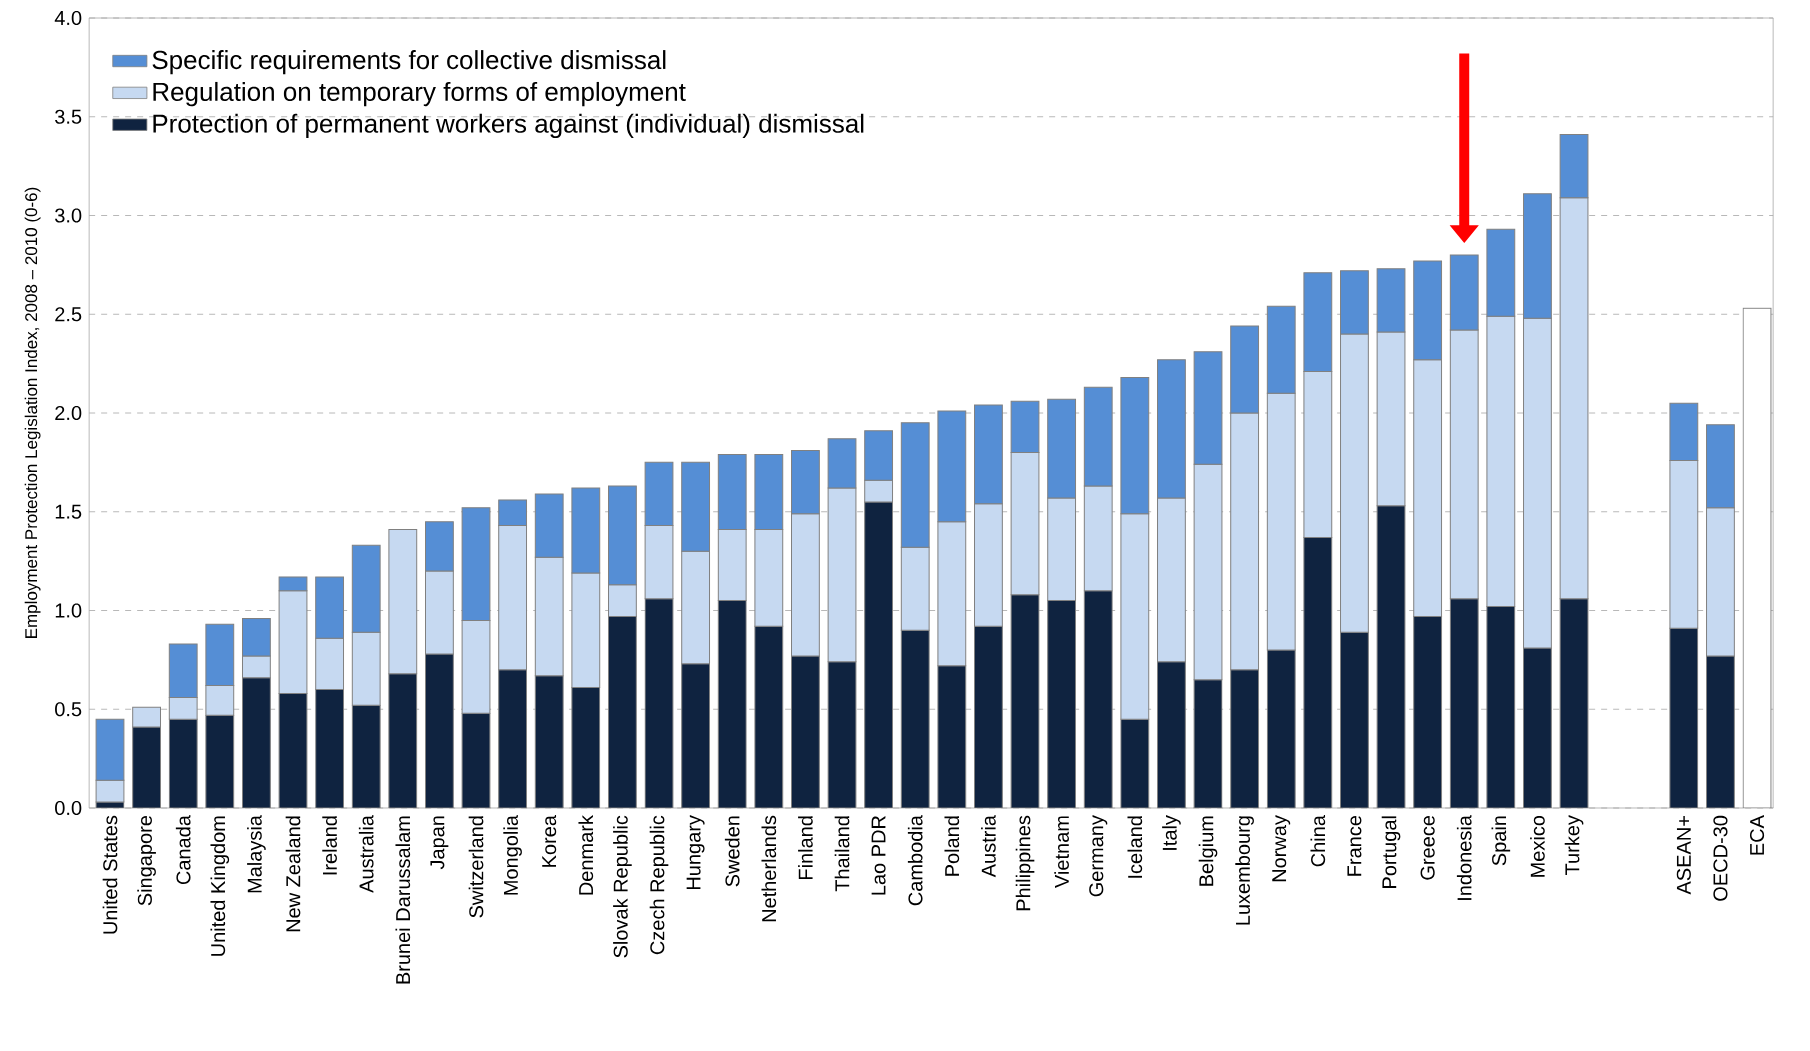  What do you see at coordinates (512, 855) in the screenshot?
I see `x-tick-label: Mongolia` at bounding box center [512, 855].